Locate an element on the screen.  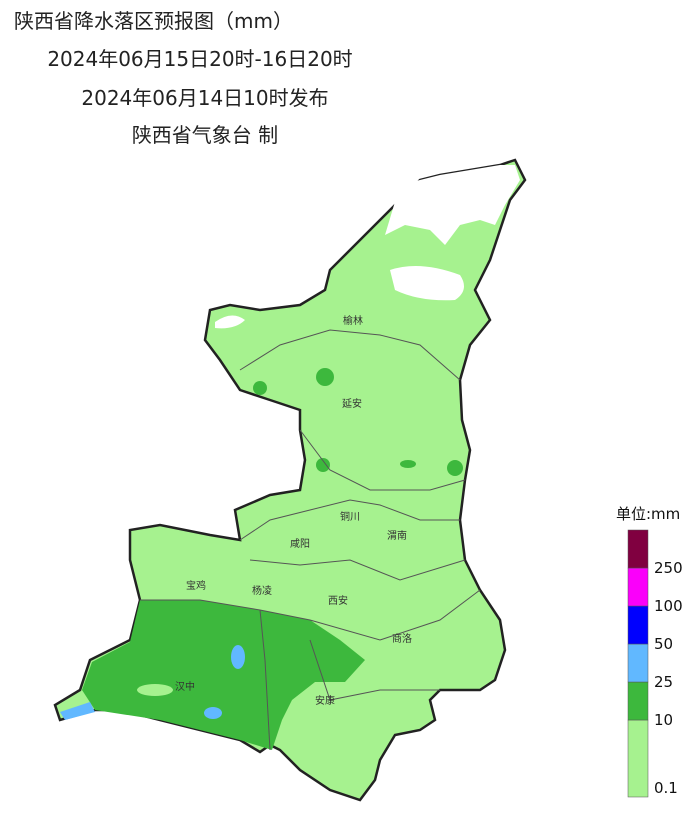
legend-label: 100 is located at coordinates (668, 606).